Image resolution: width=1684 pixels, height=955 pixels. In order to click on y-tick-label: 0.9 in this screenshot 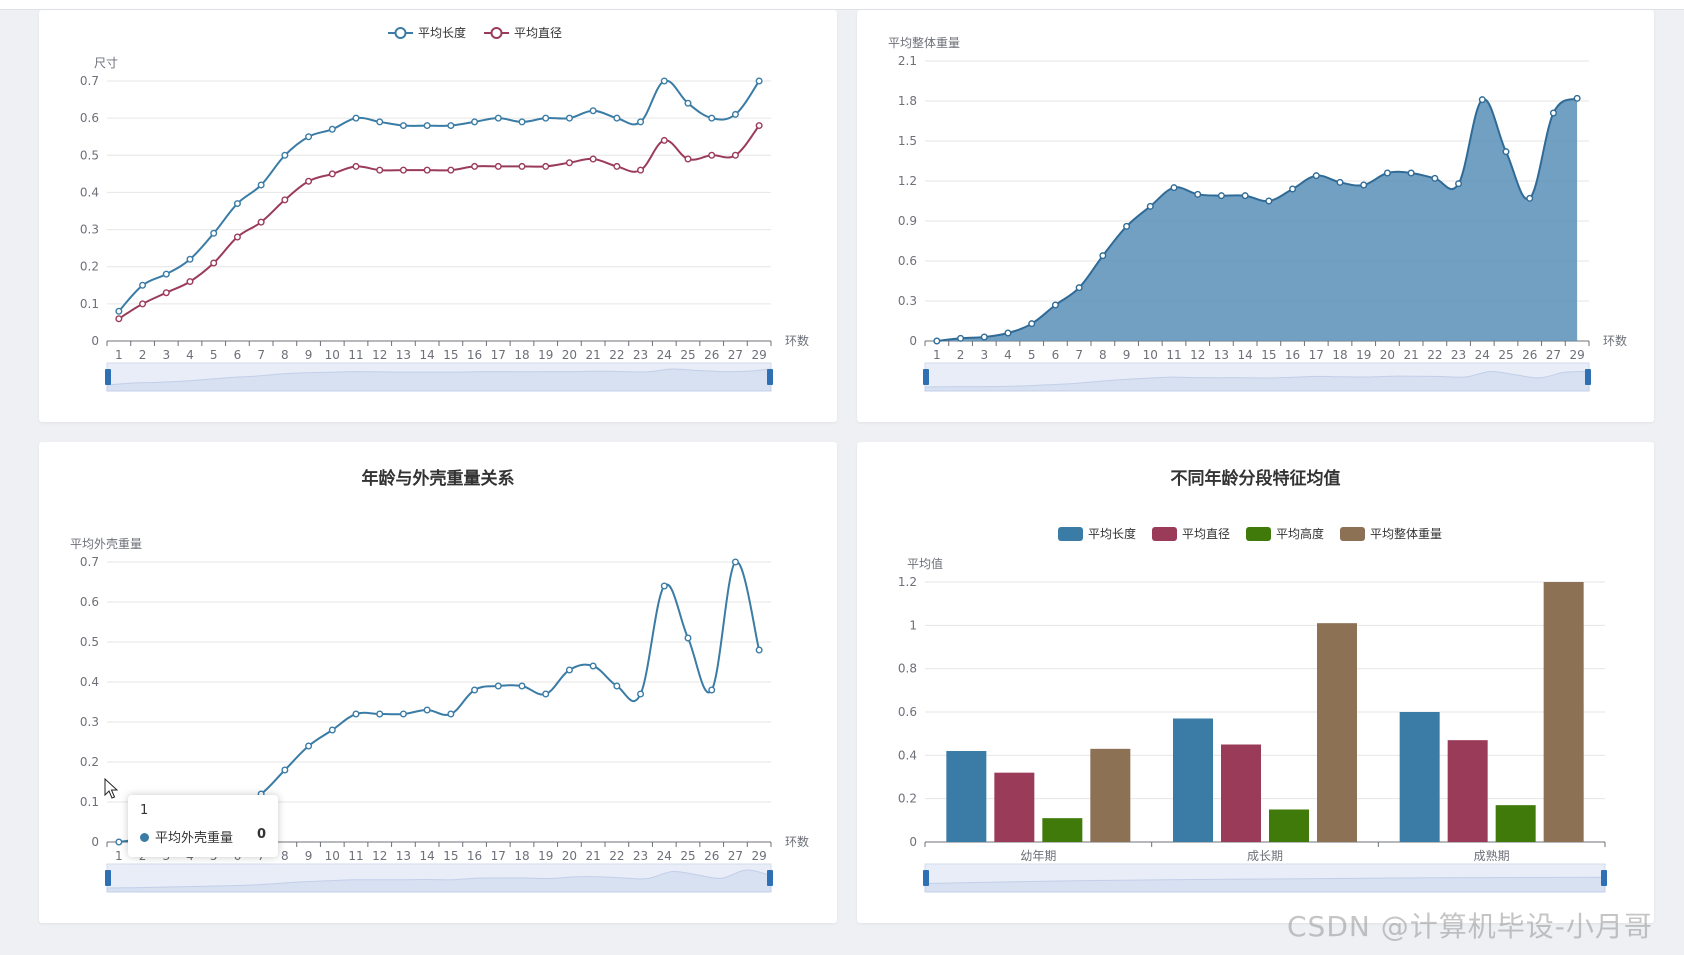, I will do `click(907, 221)`.